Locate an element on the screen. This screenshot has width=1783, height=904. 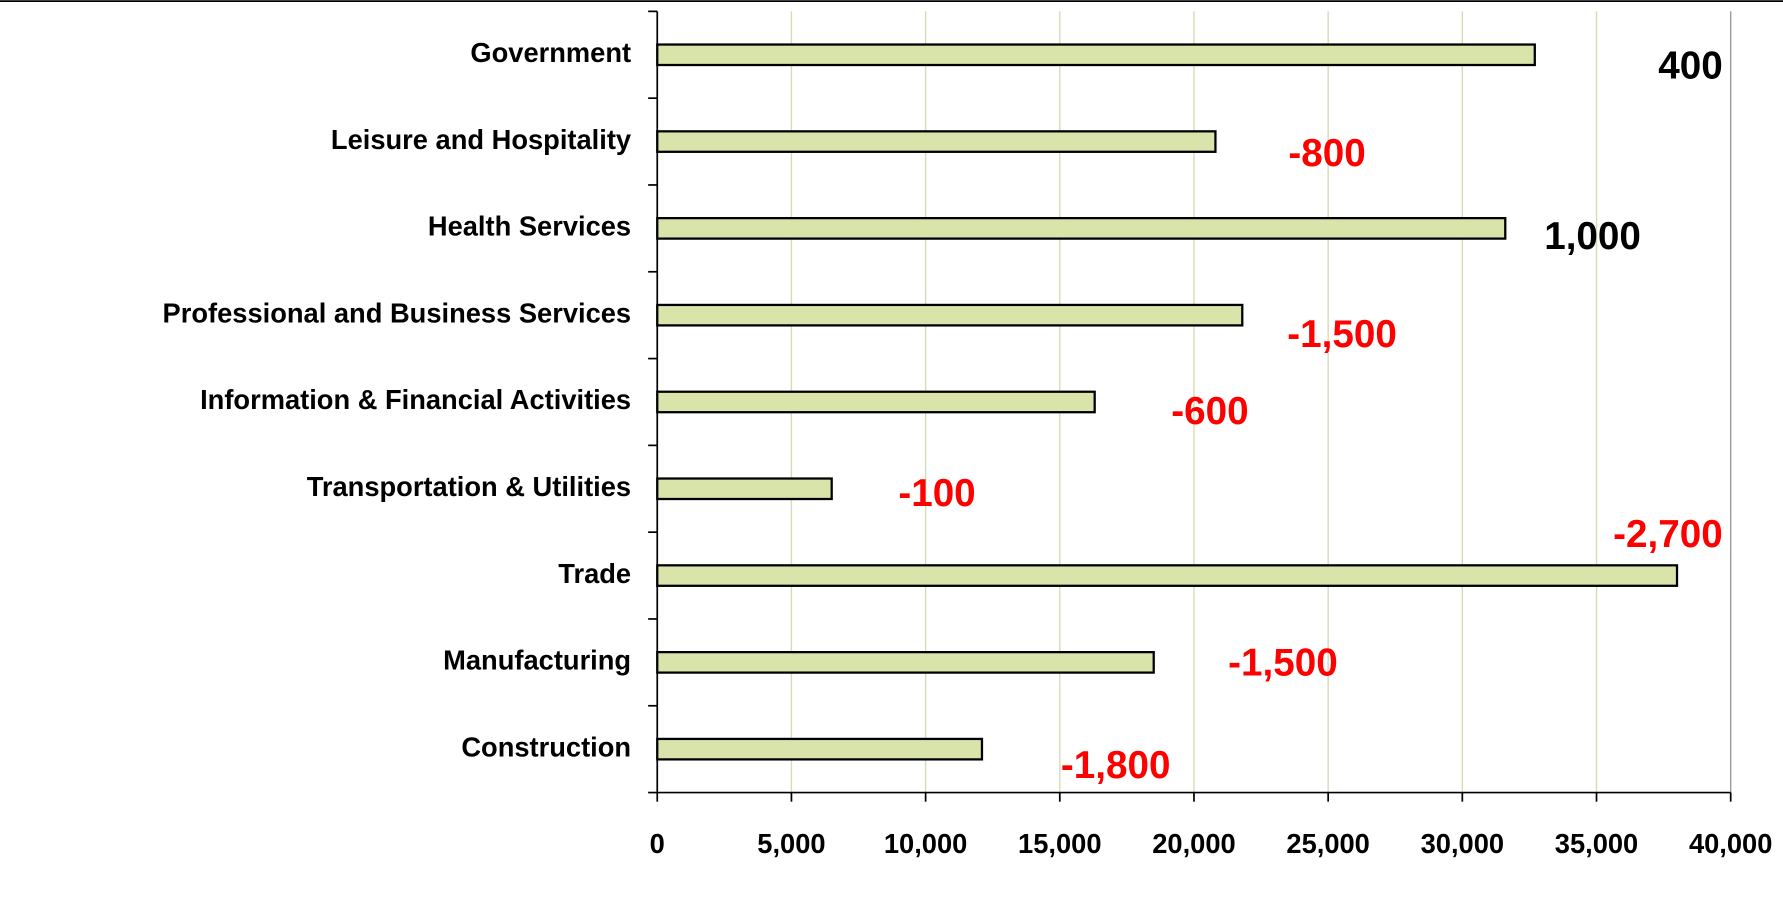
annotation: 1,000 is located at coordinates (1592, 236).